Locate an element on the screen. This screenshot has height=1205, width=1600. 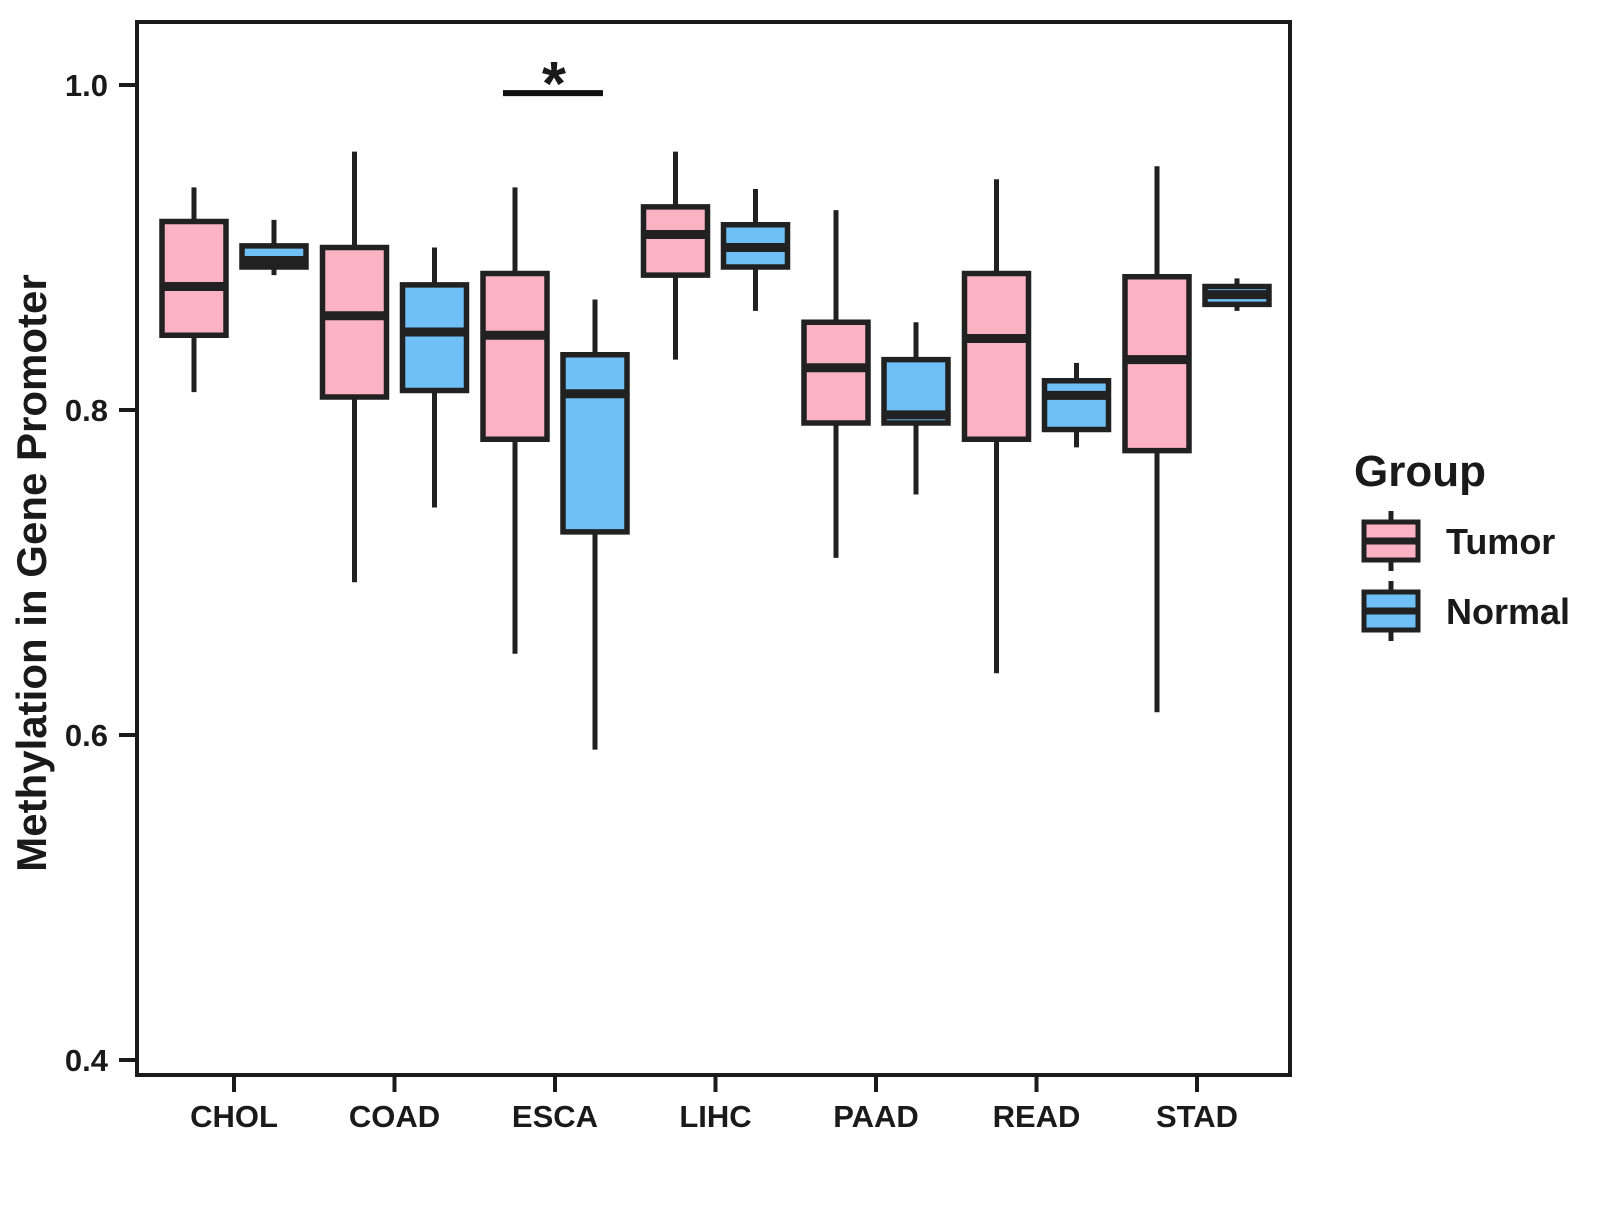
x-tick-label-stad: STAD is located at coordinates (1197, 1116).